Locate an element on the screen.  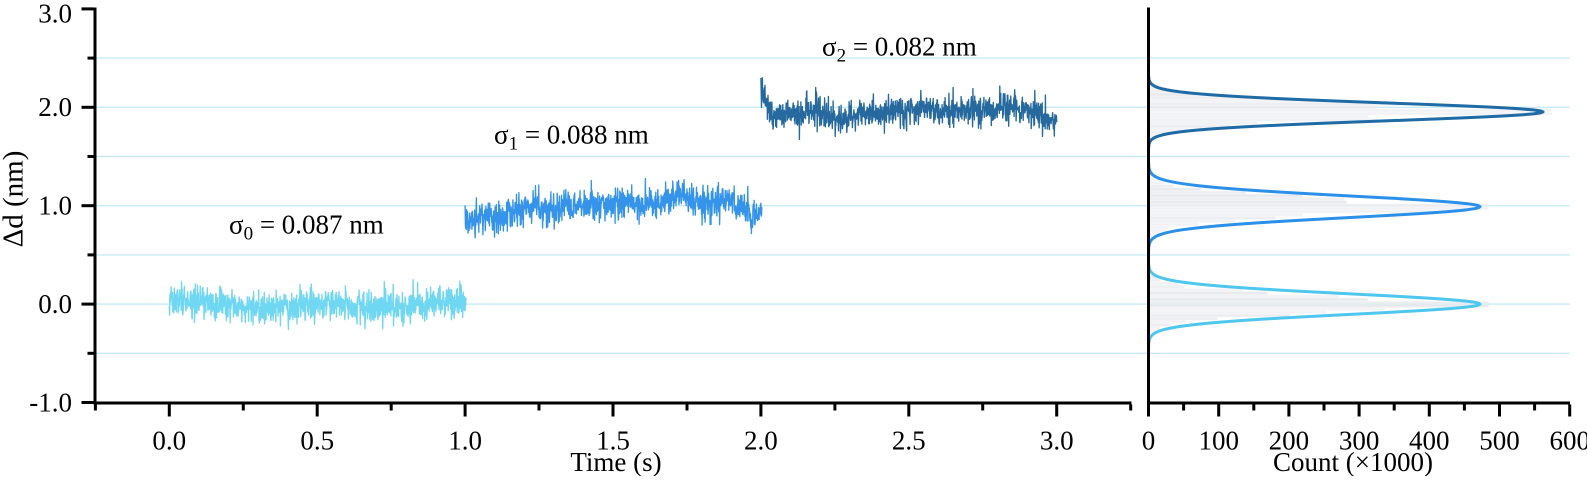
svg-text: 0 is located at coordinates (1149, 441).